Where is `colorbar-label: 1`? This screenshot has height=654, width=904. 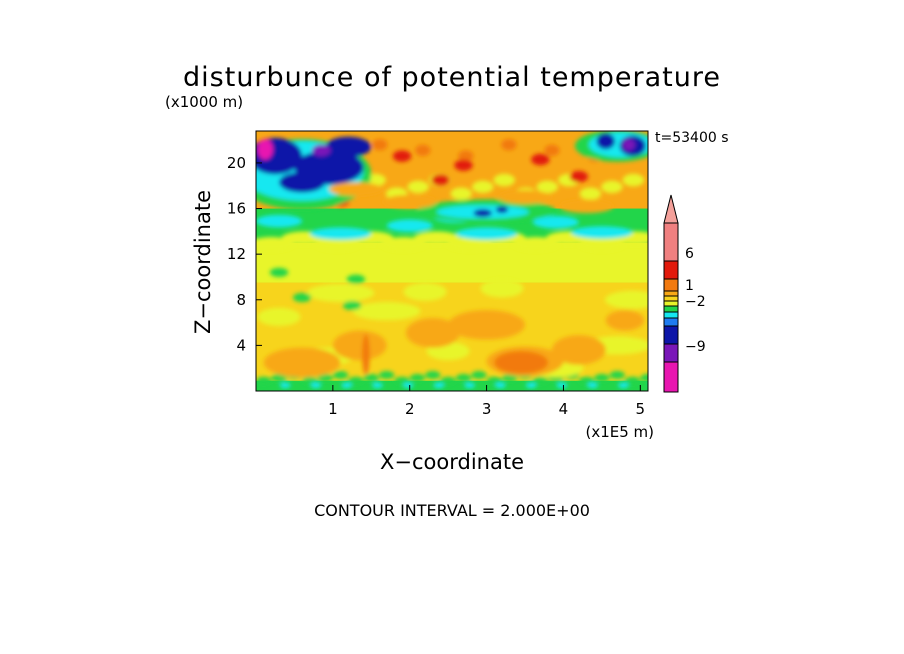
colorbar-label: 1 is located at coordinates (689, 286).